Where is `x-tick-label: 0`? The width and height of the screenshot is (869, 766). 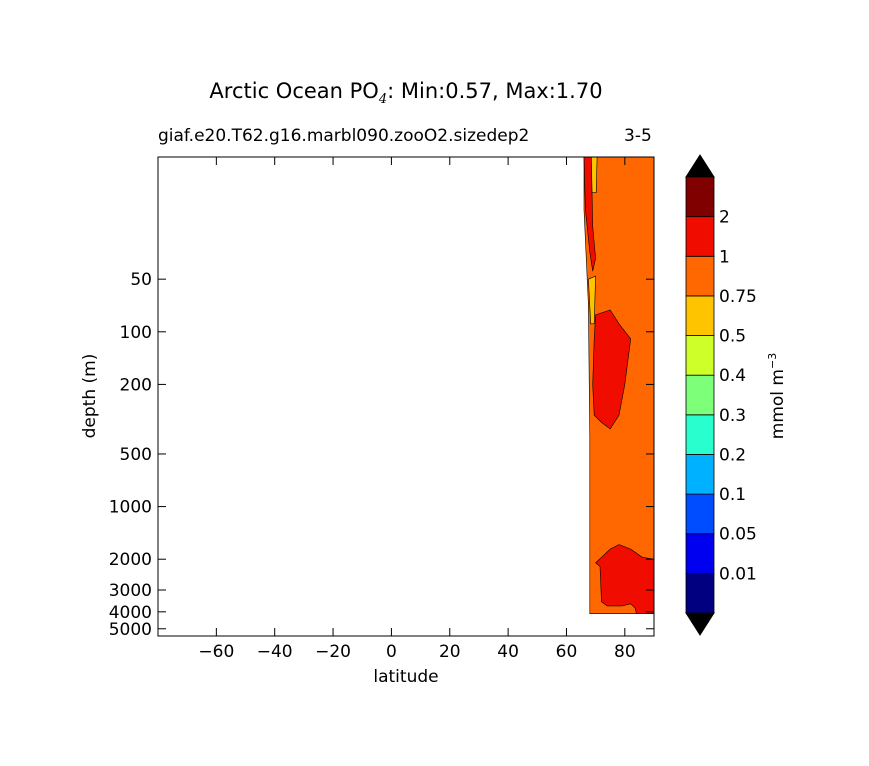 x-tick-label: 0 is located at coordinates (391, 652).